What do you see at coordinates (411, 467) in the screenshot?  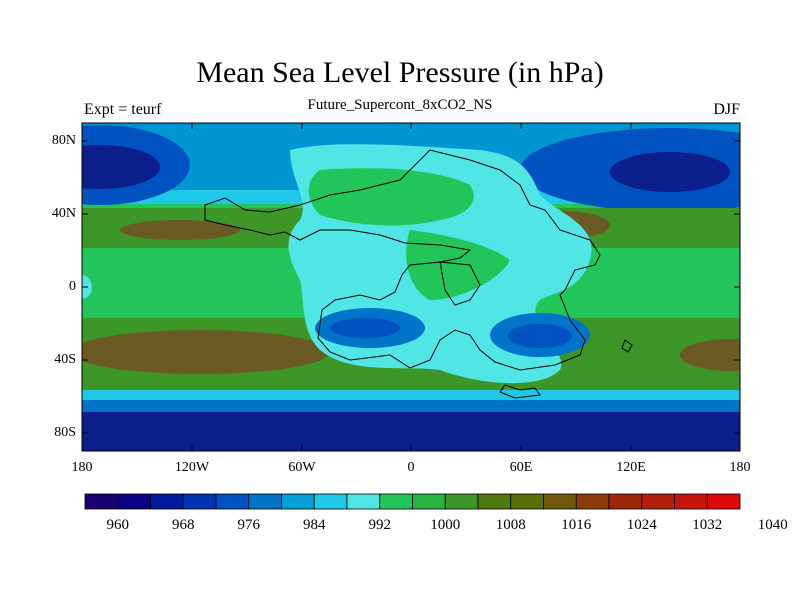 I see `lon-label-0: 0` at bounding box center [411, 467].